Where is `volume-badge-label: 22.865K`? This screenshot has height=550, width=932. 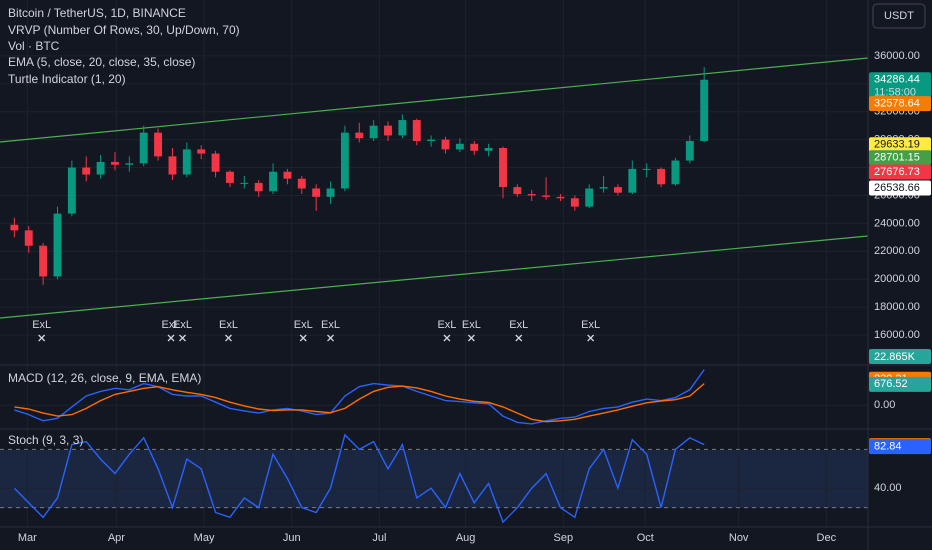
volume-badge-label: 22.865K is located at coordinates (895, 357).